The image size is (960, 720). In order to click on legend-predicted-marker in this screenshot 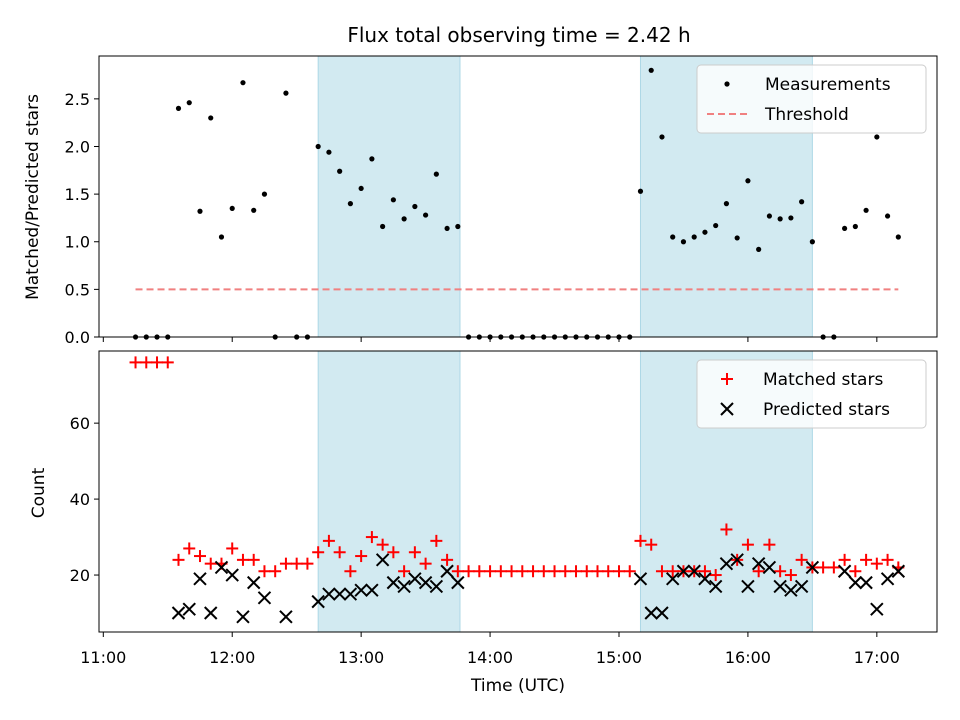, I will do `click(727, 409)`.